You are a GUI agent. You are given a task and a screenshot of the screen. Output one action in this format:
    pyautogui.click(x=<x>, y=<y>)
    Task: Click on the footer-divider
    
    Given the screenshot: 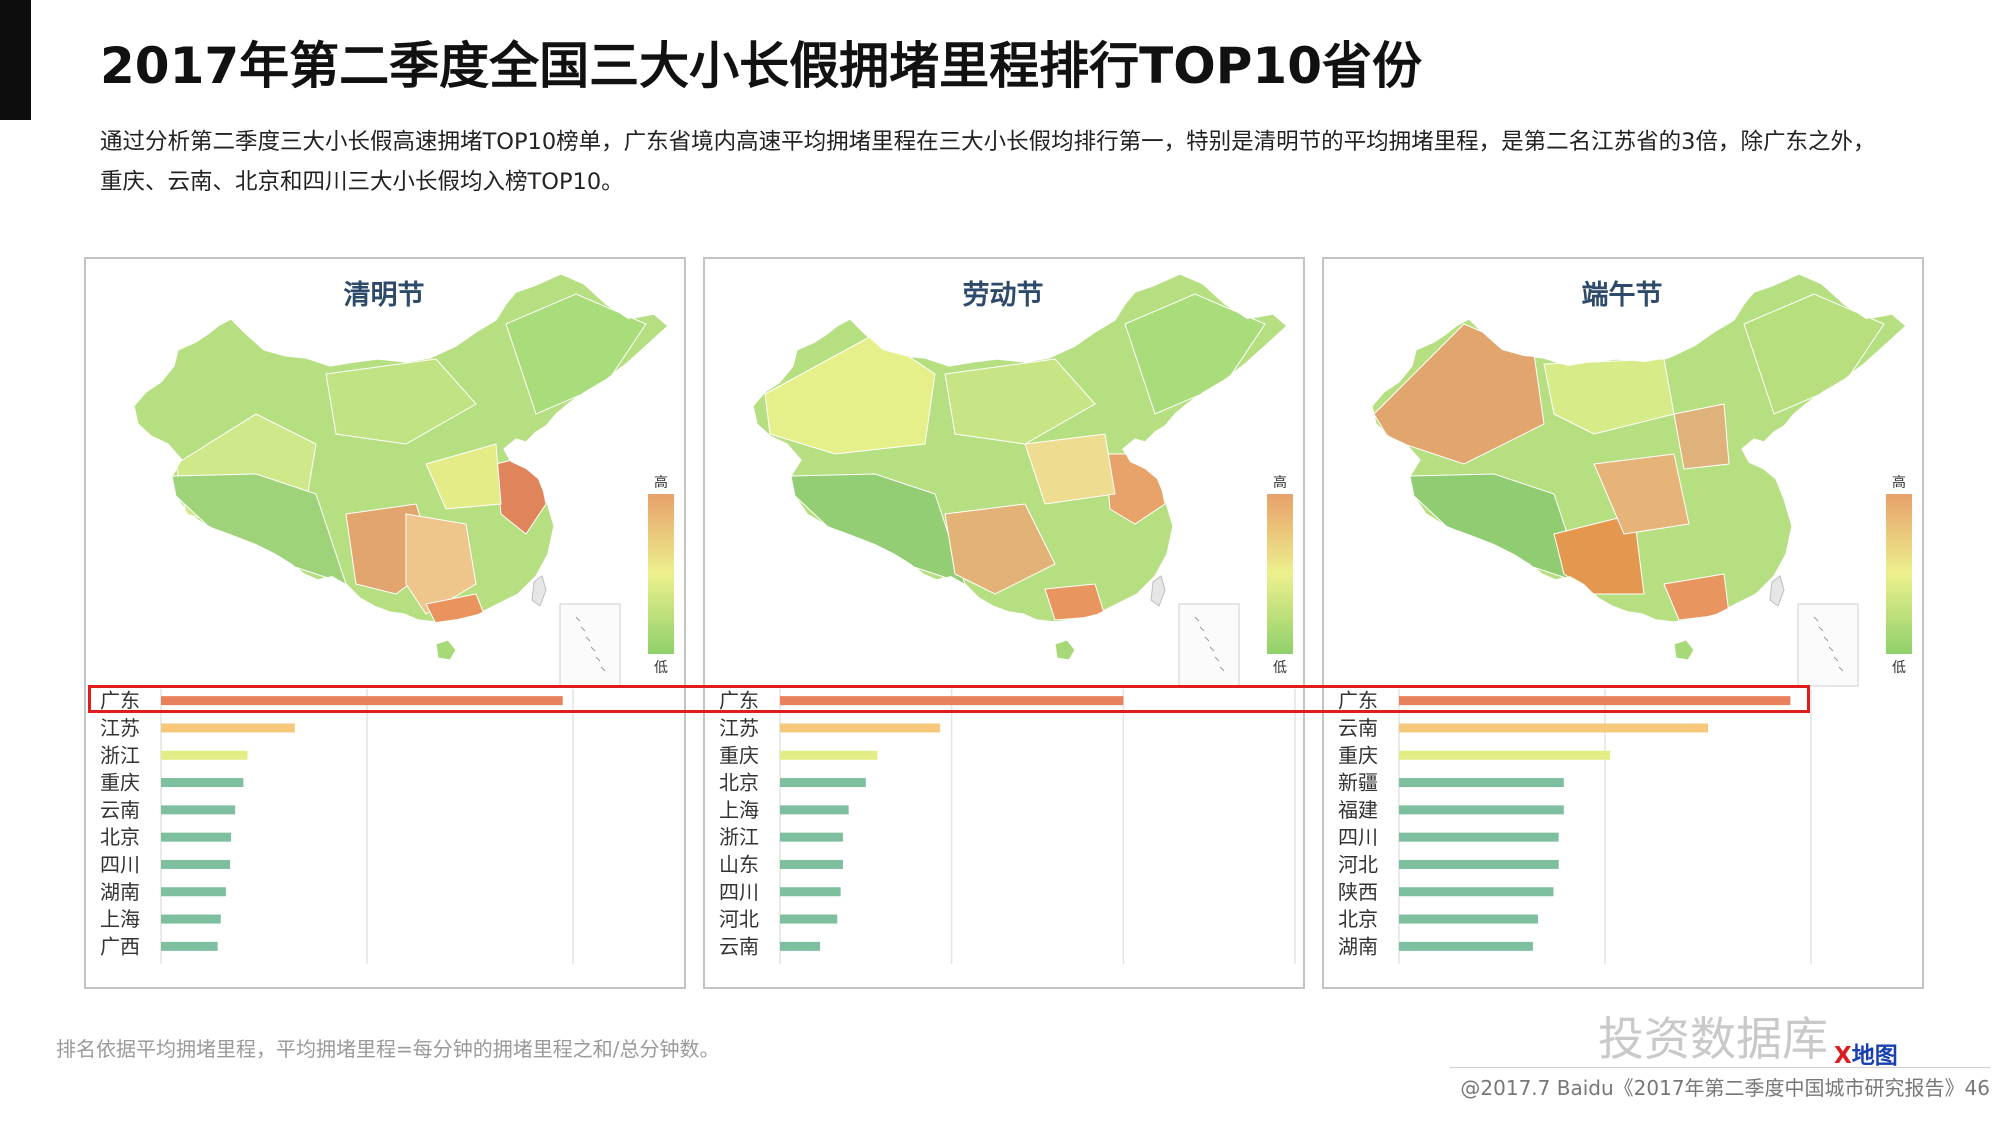 What is the action you would take?
    pyautogui.click(x=1720, y=1067)
    